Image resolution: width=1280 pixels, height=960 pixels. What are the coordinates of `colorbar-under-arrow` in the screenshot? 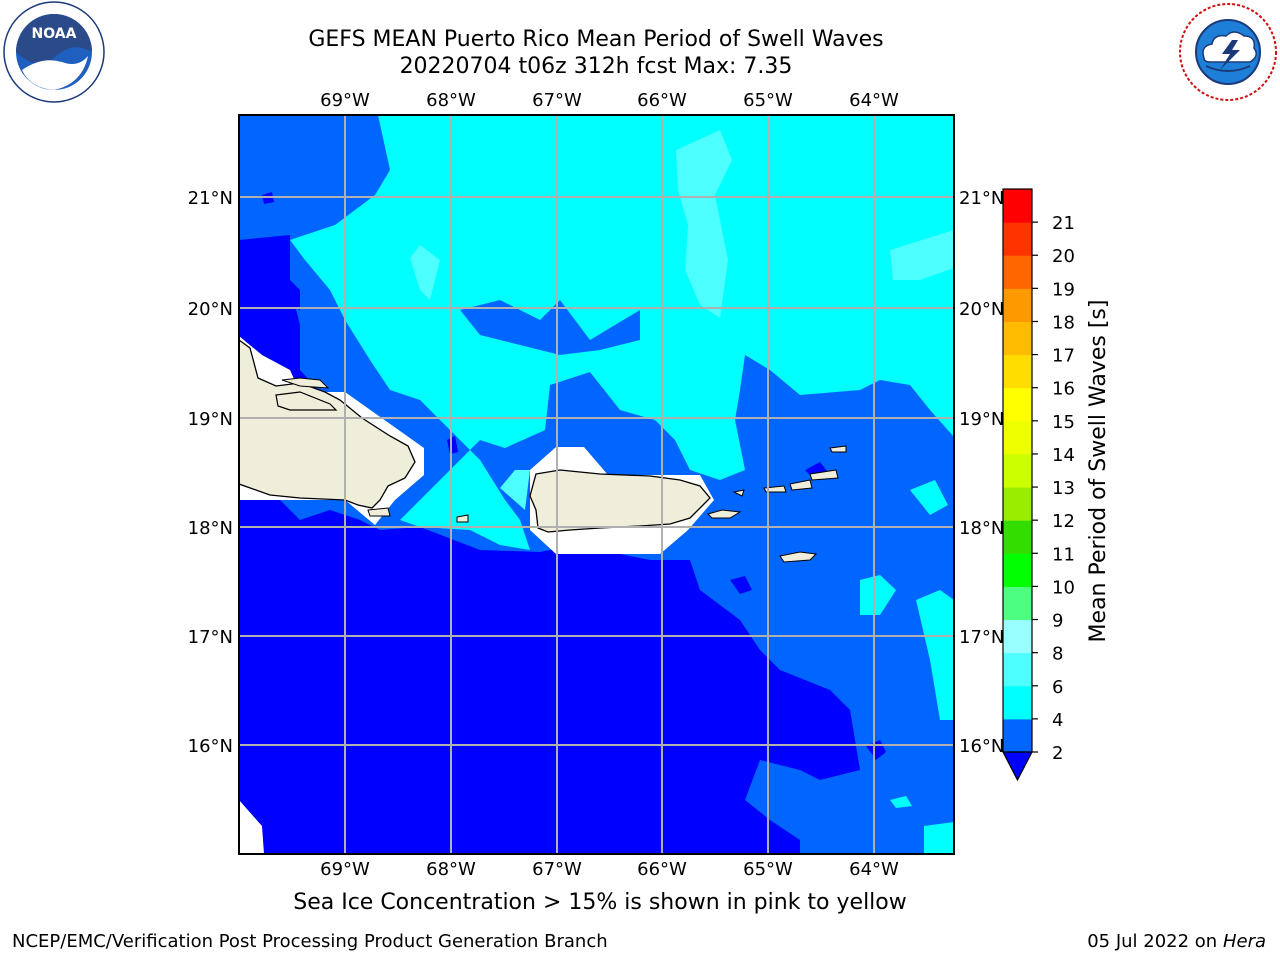 It's located at (1017, 766).